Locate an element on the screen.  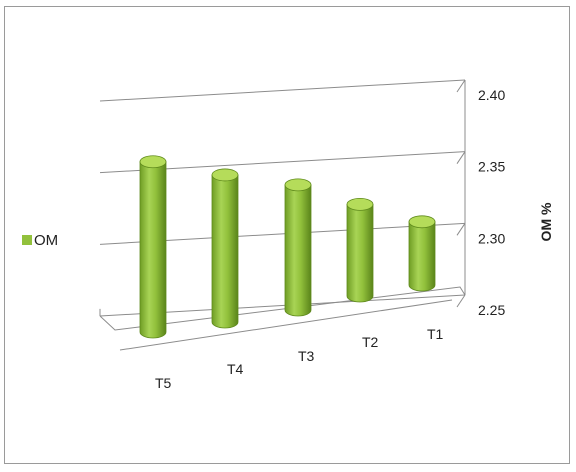
y-axis-ticks: 2.25 2.30 2.35 2.40 is located at coordinates (491, 202).